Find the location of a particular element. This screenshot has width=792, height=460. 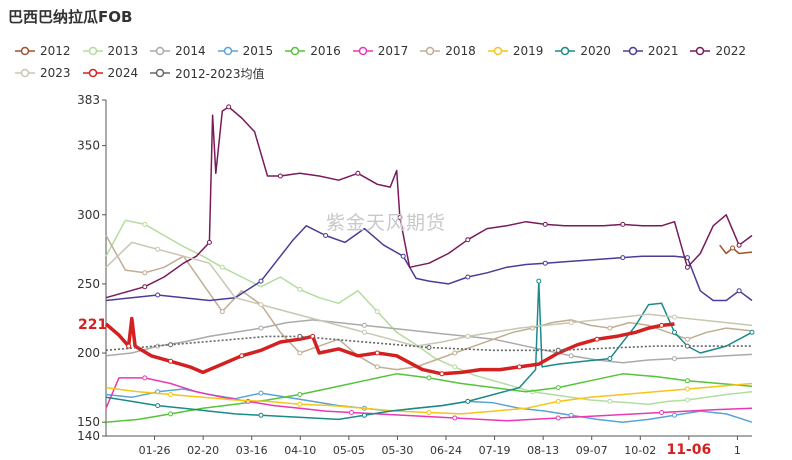

legend-label: 2014 is located at coordinates (190, 51).